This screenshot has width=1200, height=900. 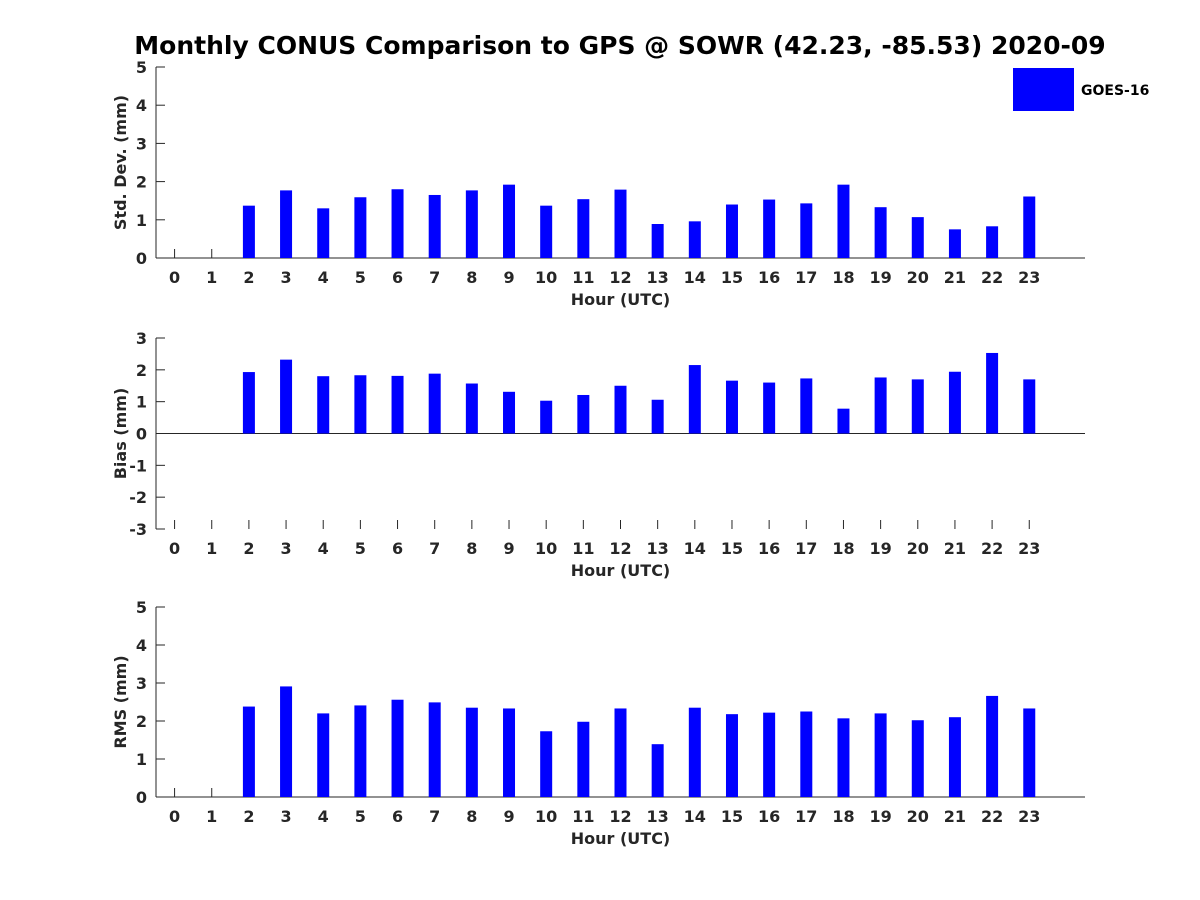 I want to click on x-tick-label: 12, so click(x=620, y=548).